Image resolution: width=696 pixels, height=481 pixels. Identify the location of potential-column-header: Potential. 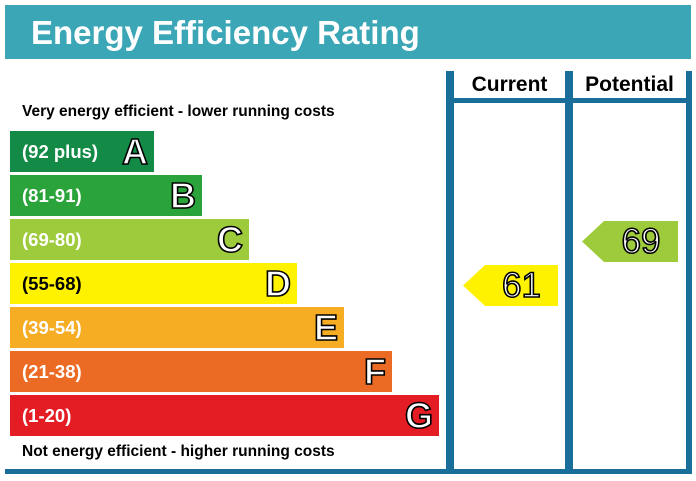
(629, 84).